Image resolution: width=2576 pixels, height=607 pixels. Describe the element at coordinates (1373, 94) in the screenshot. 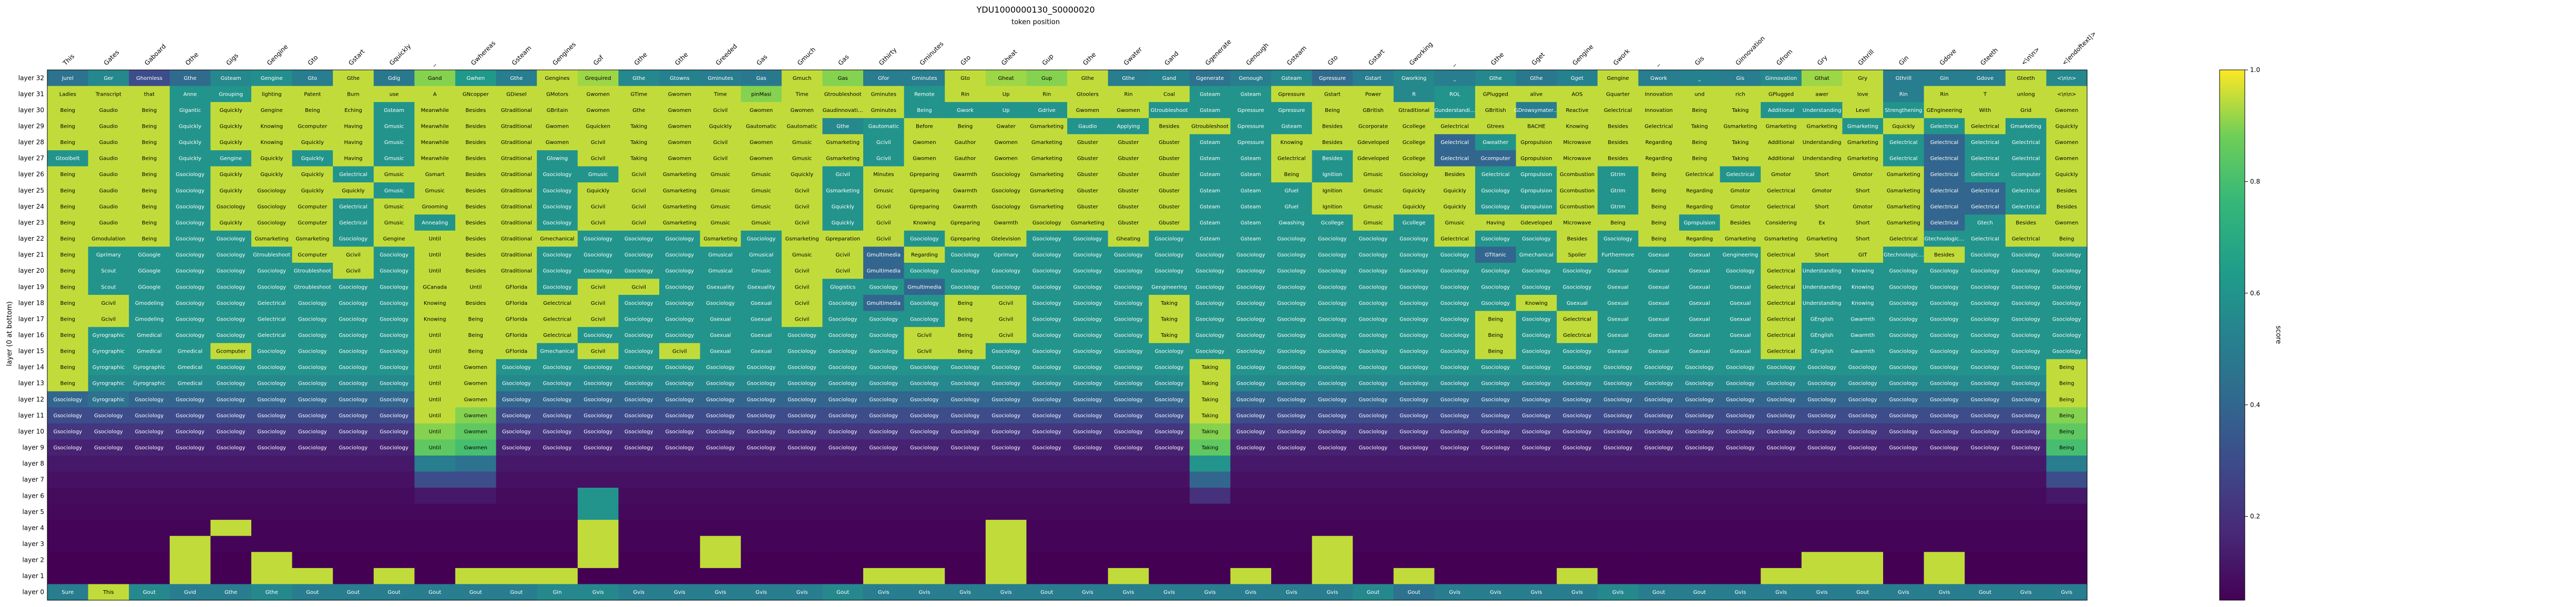

I see `cell-label: Power` at that location.